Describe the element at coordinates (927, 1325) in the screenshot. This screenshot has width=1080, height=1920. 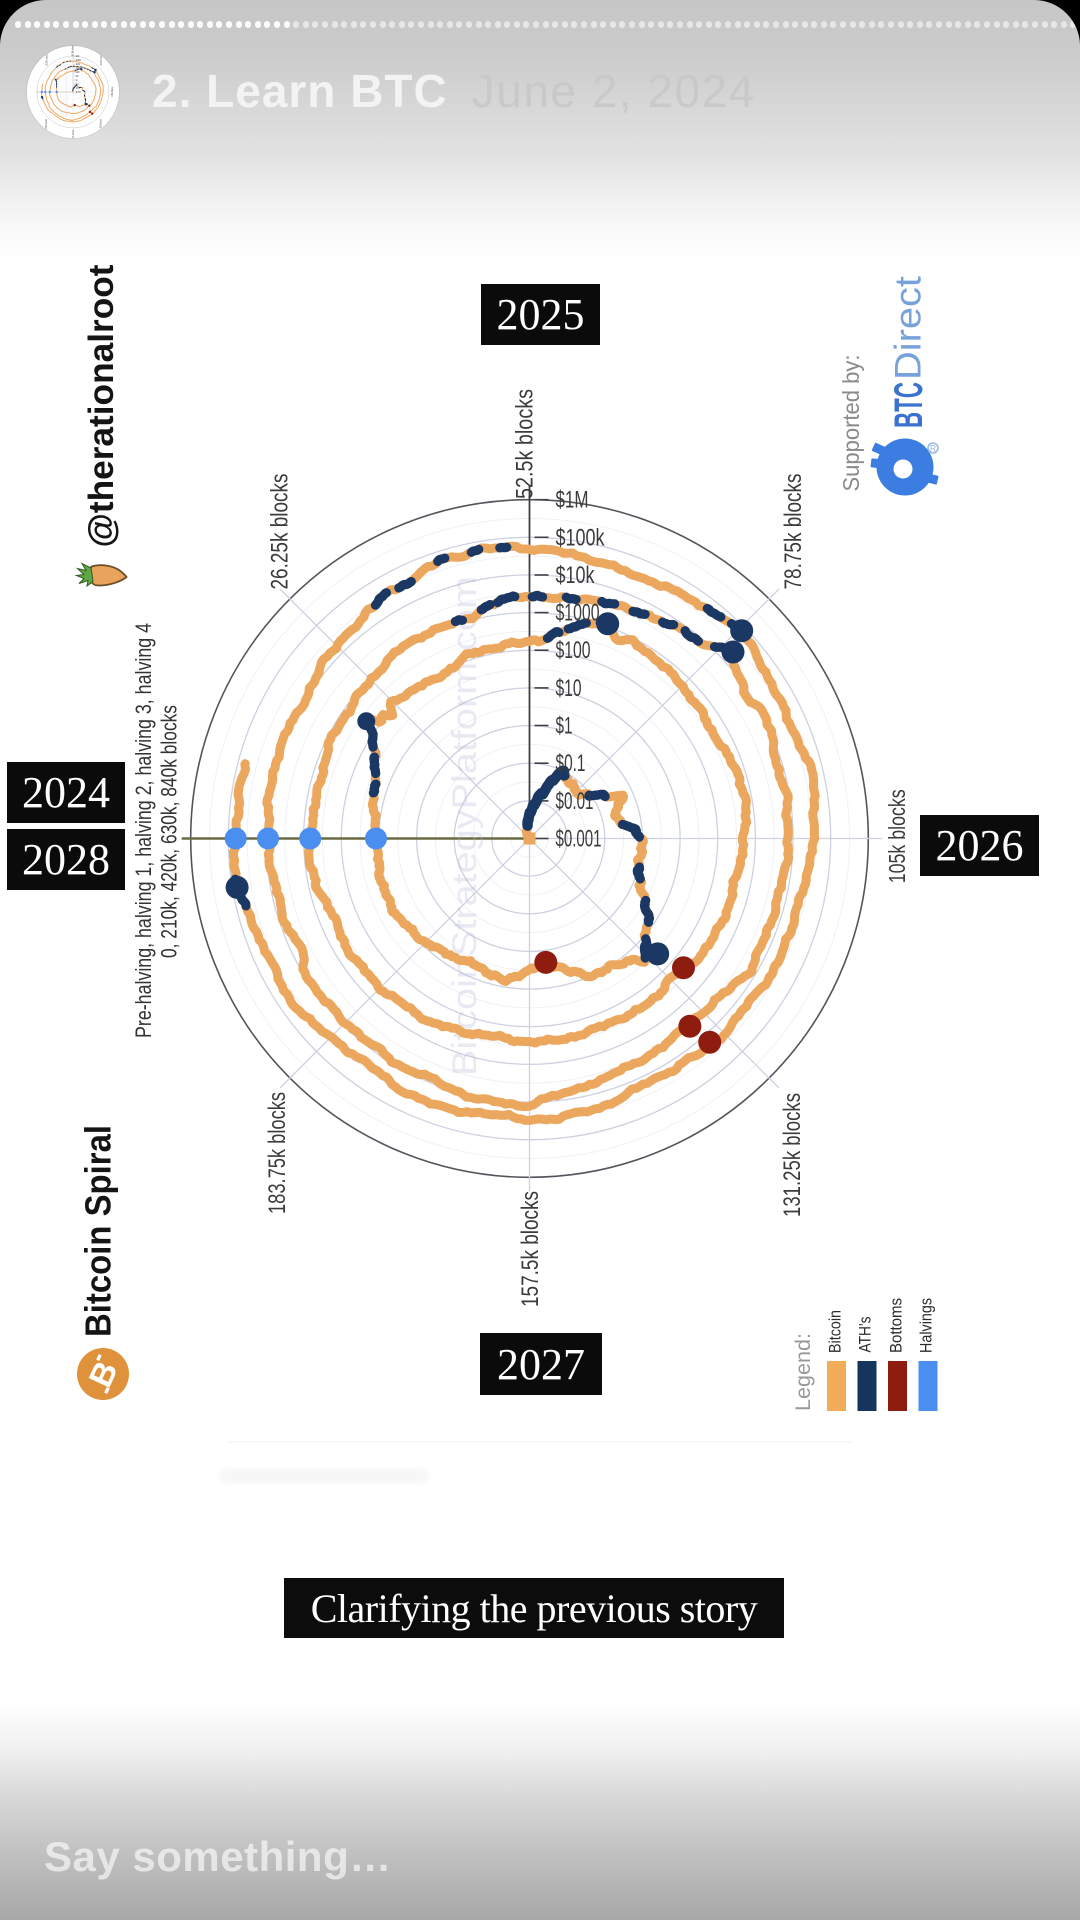
I see `svg-text: Halvings` at that location.